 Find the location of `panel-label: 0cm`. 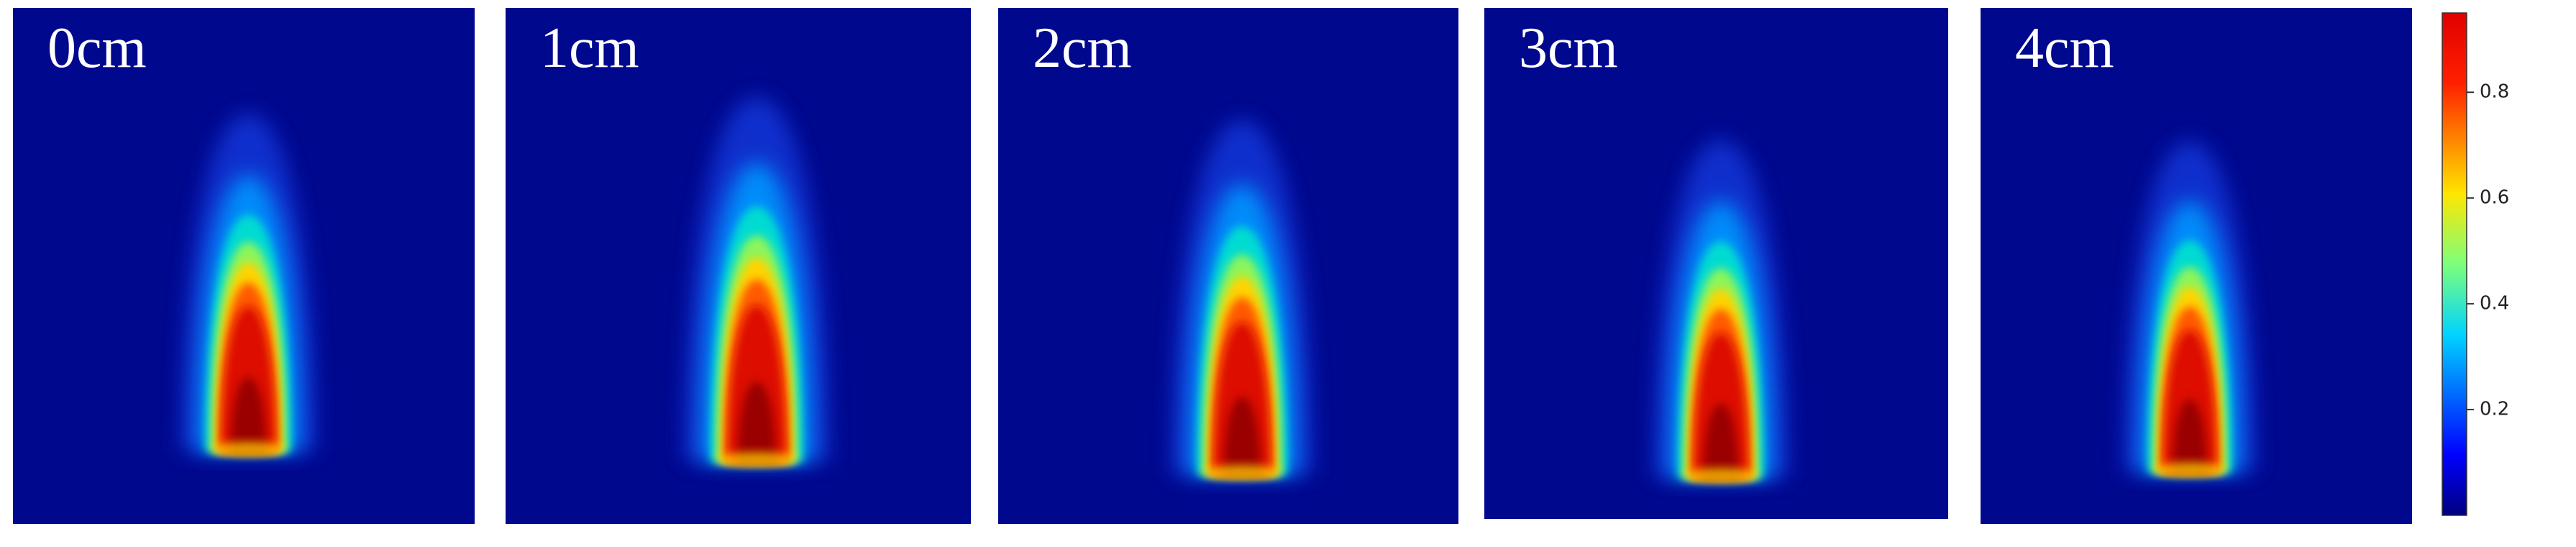

panel-label: 0cm is located at coordinates (97, 48).